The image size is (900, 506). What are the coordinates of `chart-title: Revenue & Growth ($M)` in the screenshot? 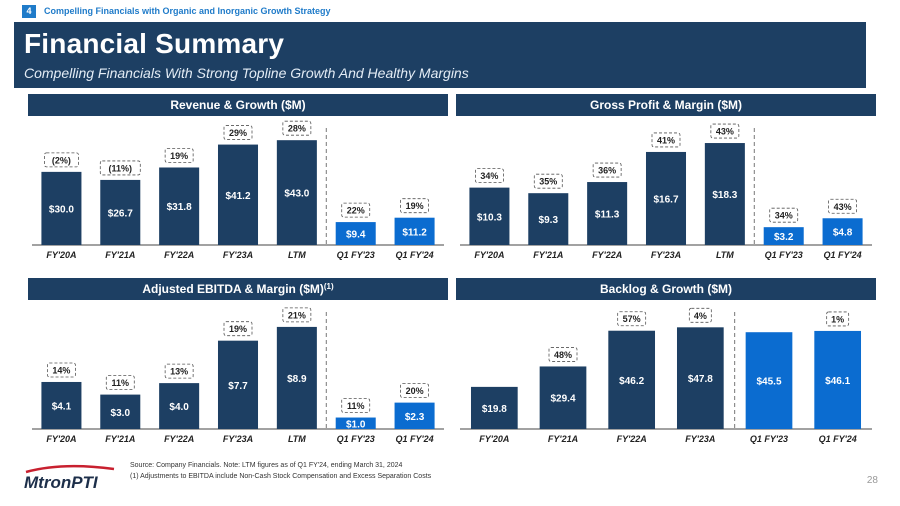 It's located at (237, 105).